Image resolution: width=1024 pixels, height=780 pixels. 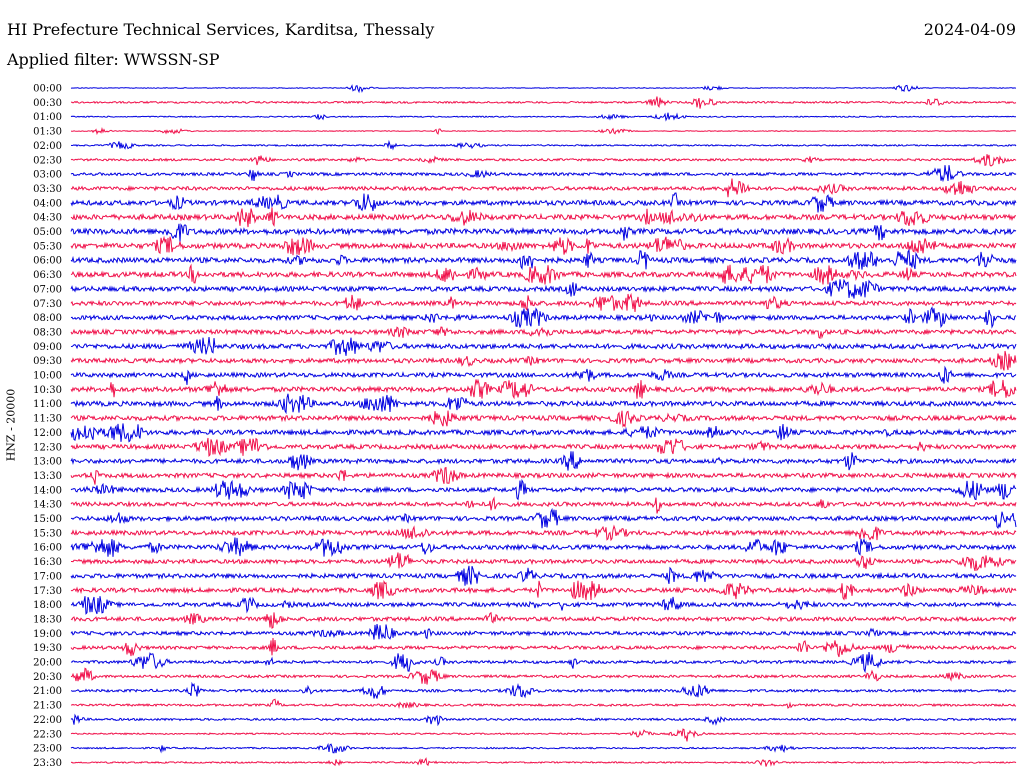 What do you see at coordinates (47, 232) in the screenshot?
I see `time-tick-label: 05:00` at bounding box center [47, 232].